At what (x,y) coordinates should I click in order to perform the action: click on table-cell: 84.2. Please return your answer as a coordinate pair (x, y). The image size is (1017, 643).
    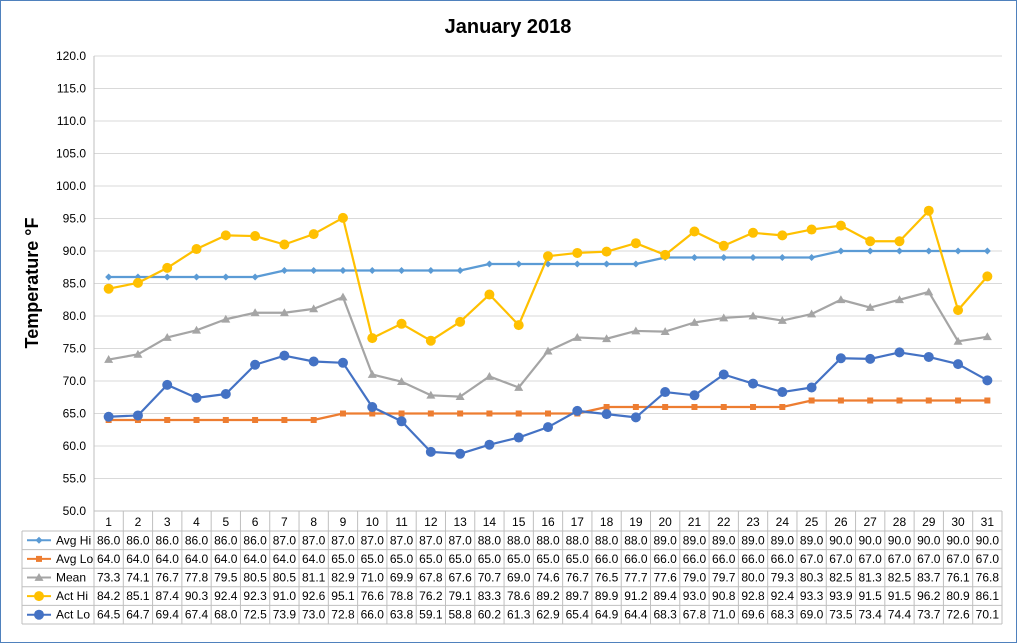
    Looking at the image, I should click on (109, 596).